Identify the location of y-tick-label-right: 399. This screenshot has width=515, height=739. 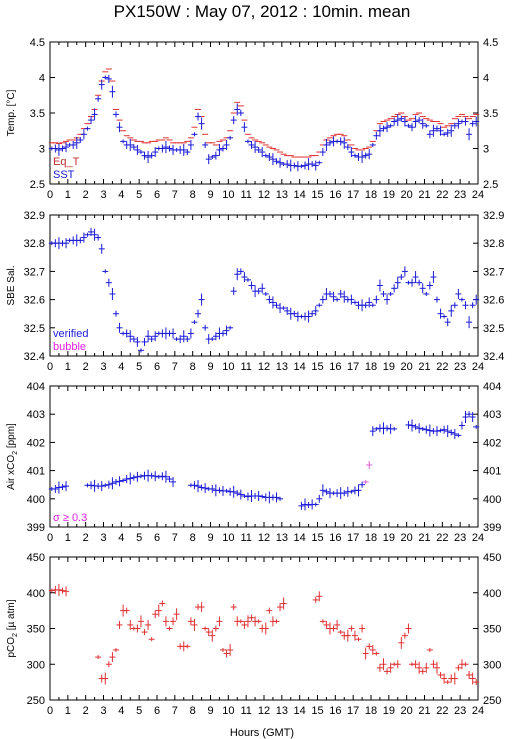
(492, 528).